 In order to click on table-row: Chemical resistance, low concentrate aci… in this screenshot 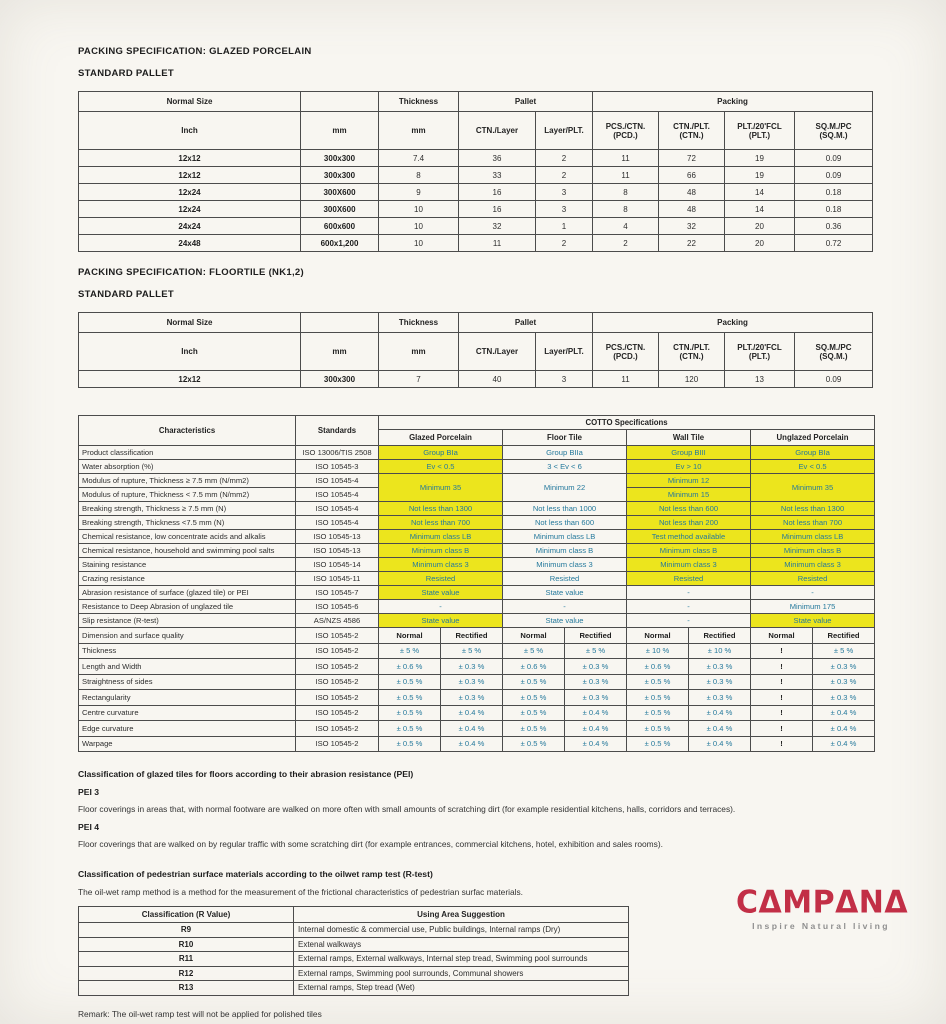, I will do `click(477, 536)`.